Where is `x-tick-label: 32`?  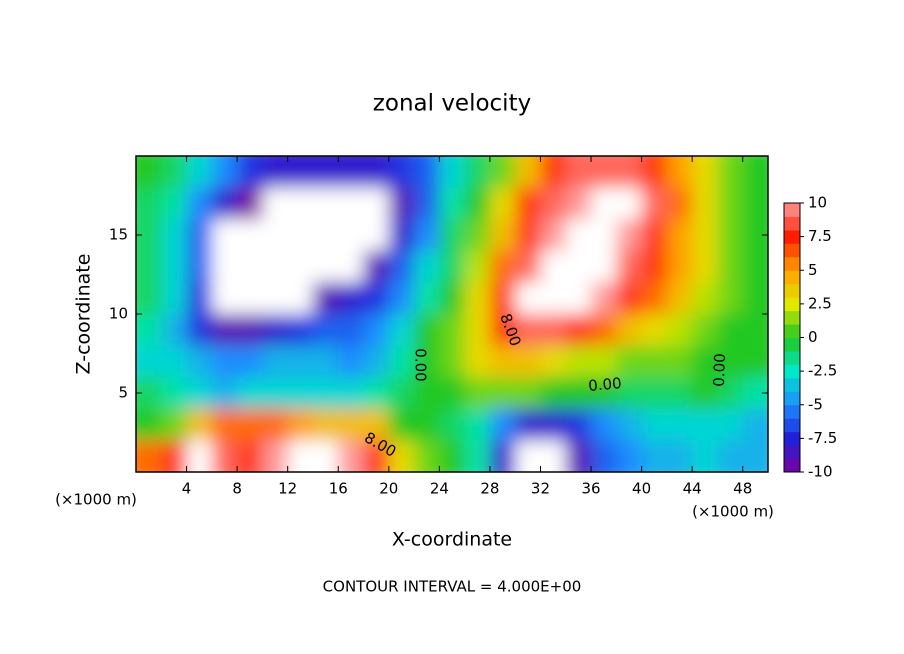 x-tick-label: 32 is located at coordinates (540, 489).